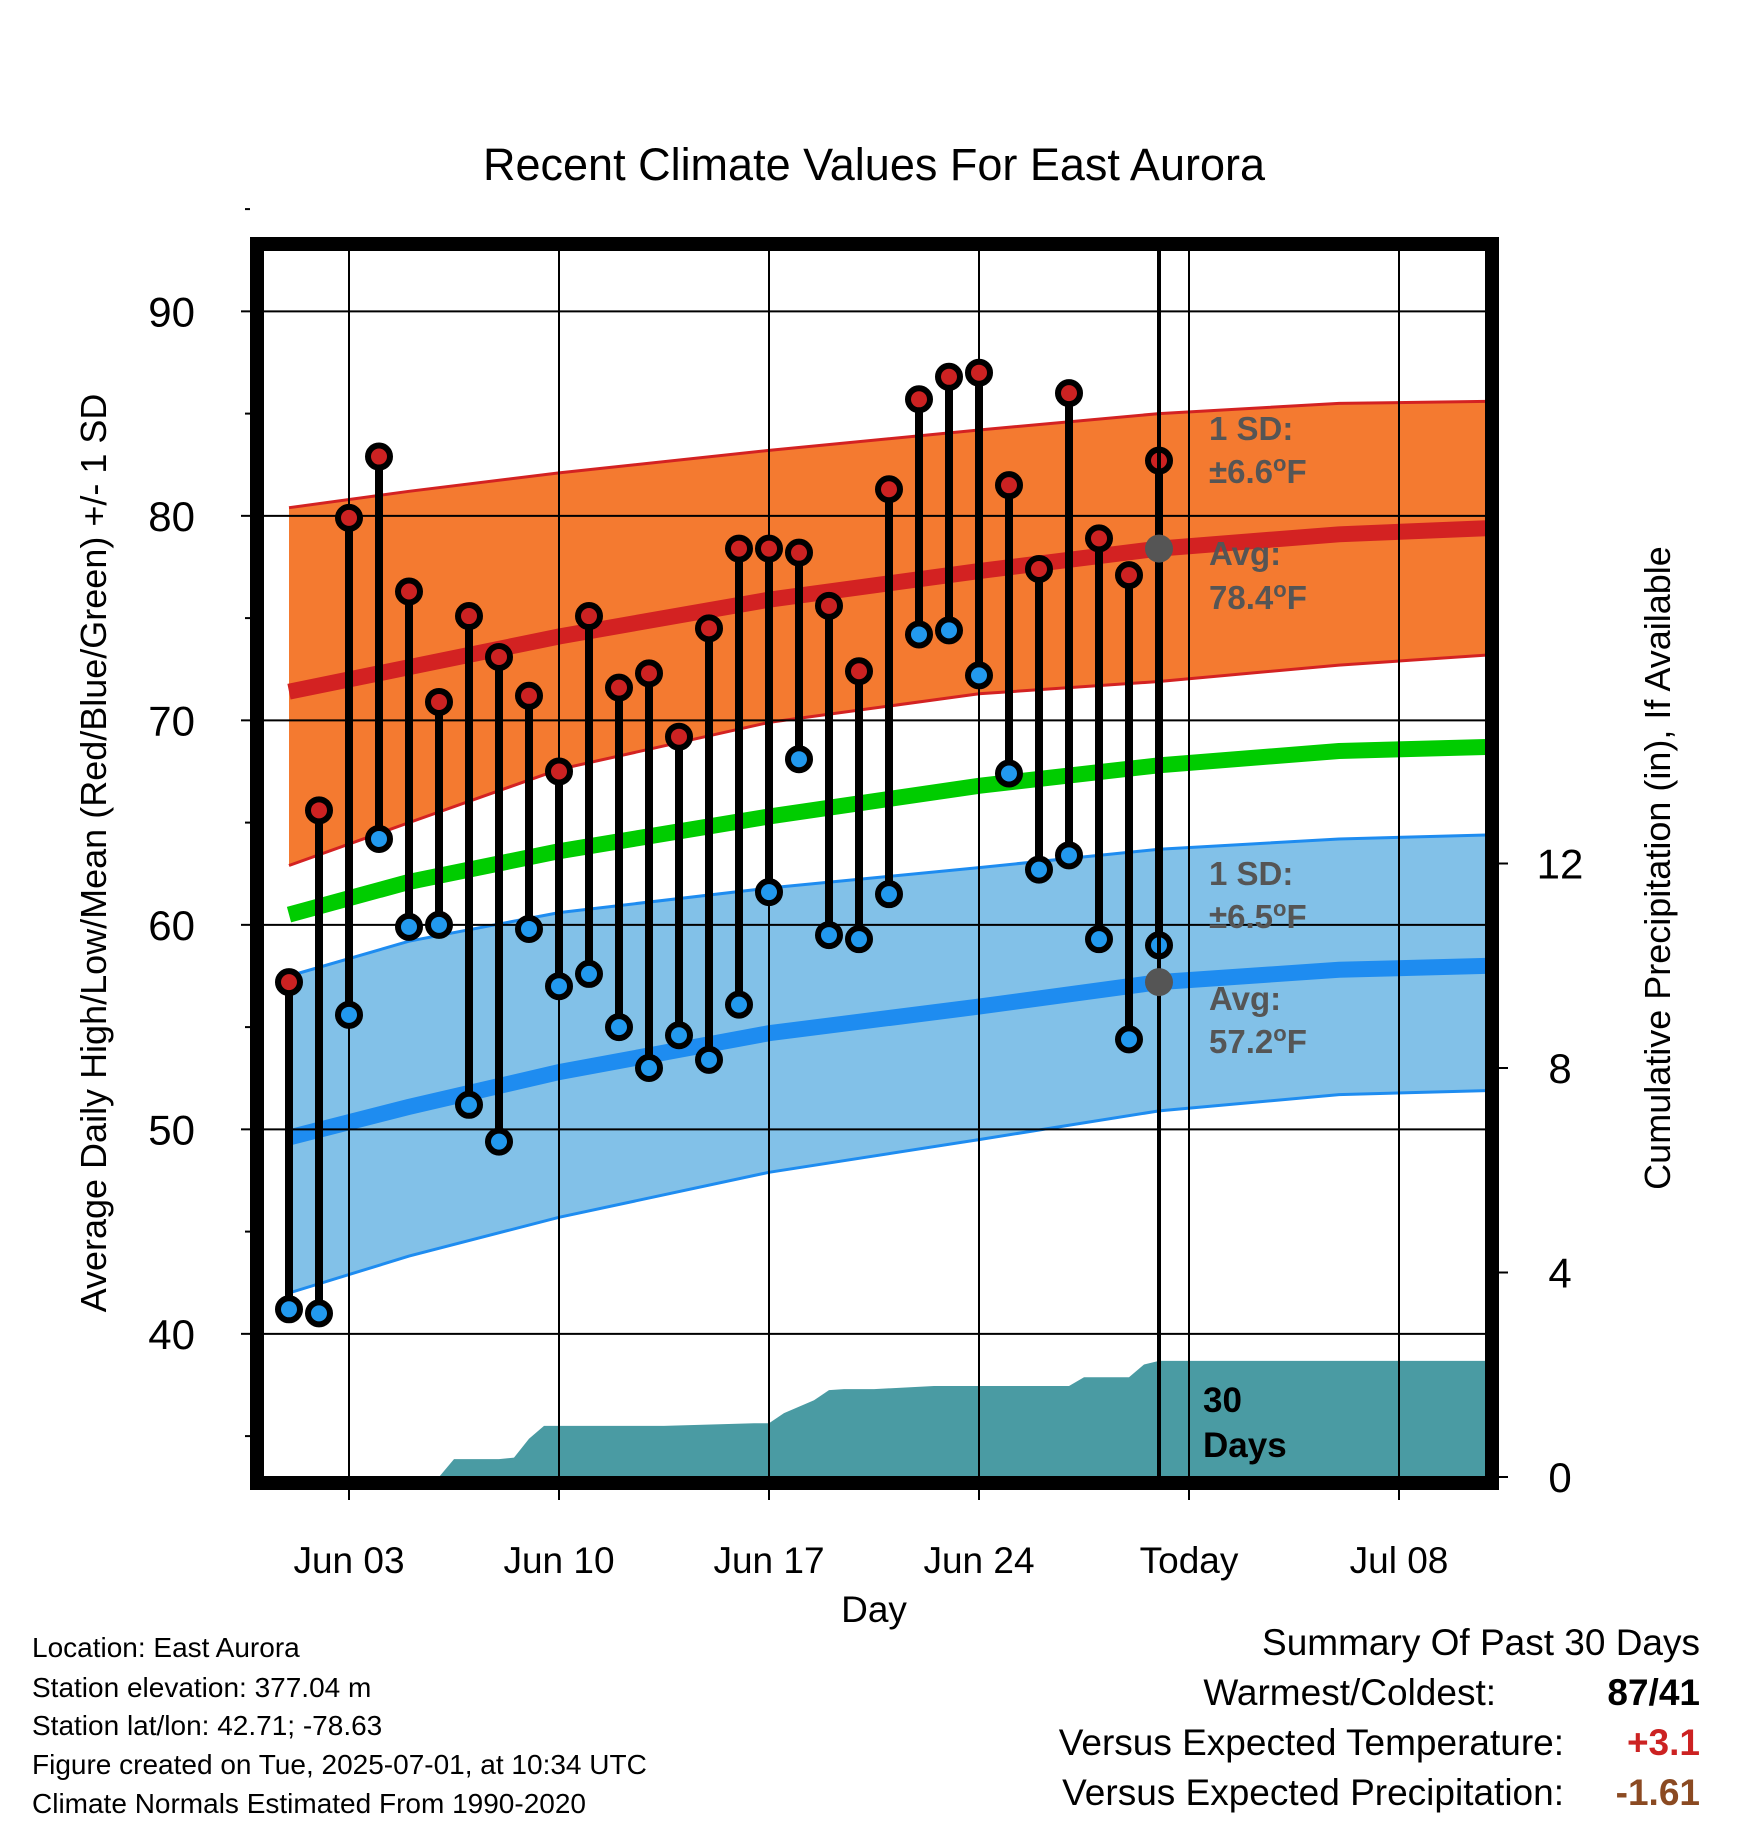  I want to click on low-sd-value: ±6.5oF, so click(1258, 915).